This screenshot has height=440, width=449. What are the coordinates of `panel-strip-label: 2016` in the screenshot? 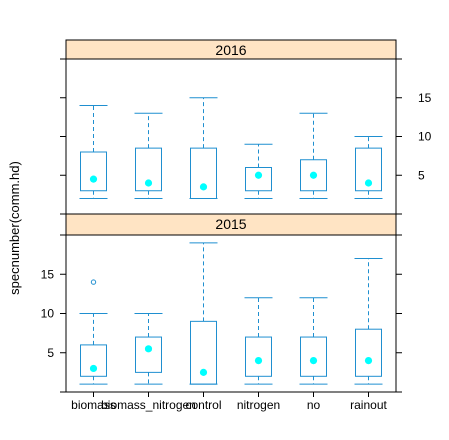 It's located at (230, 50).